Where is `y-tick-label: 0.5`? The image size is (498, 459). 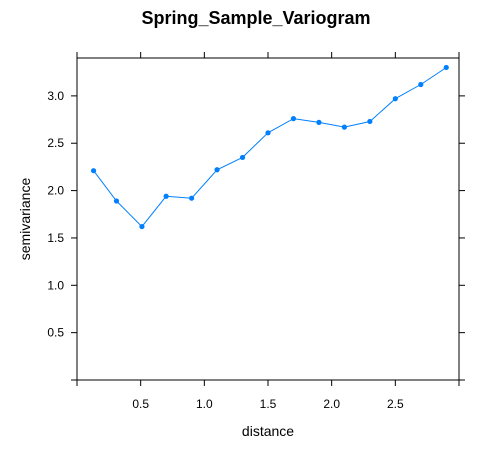
y-tick-label: 0.5 is located at coordinates (55, 333).